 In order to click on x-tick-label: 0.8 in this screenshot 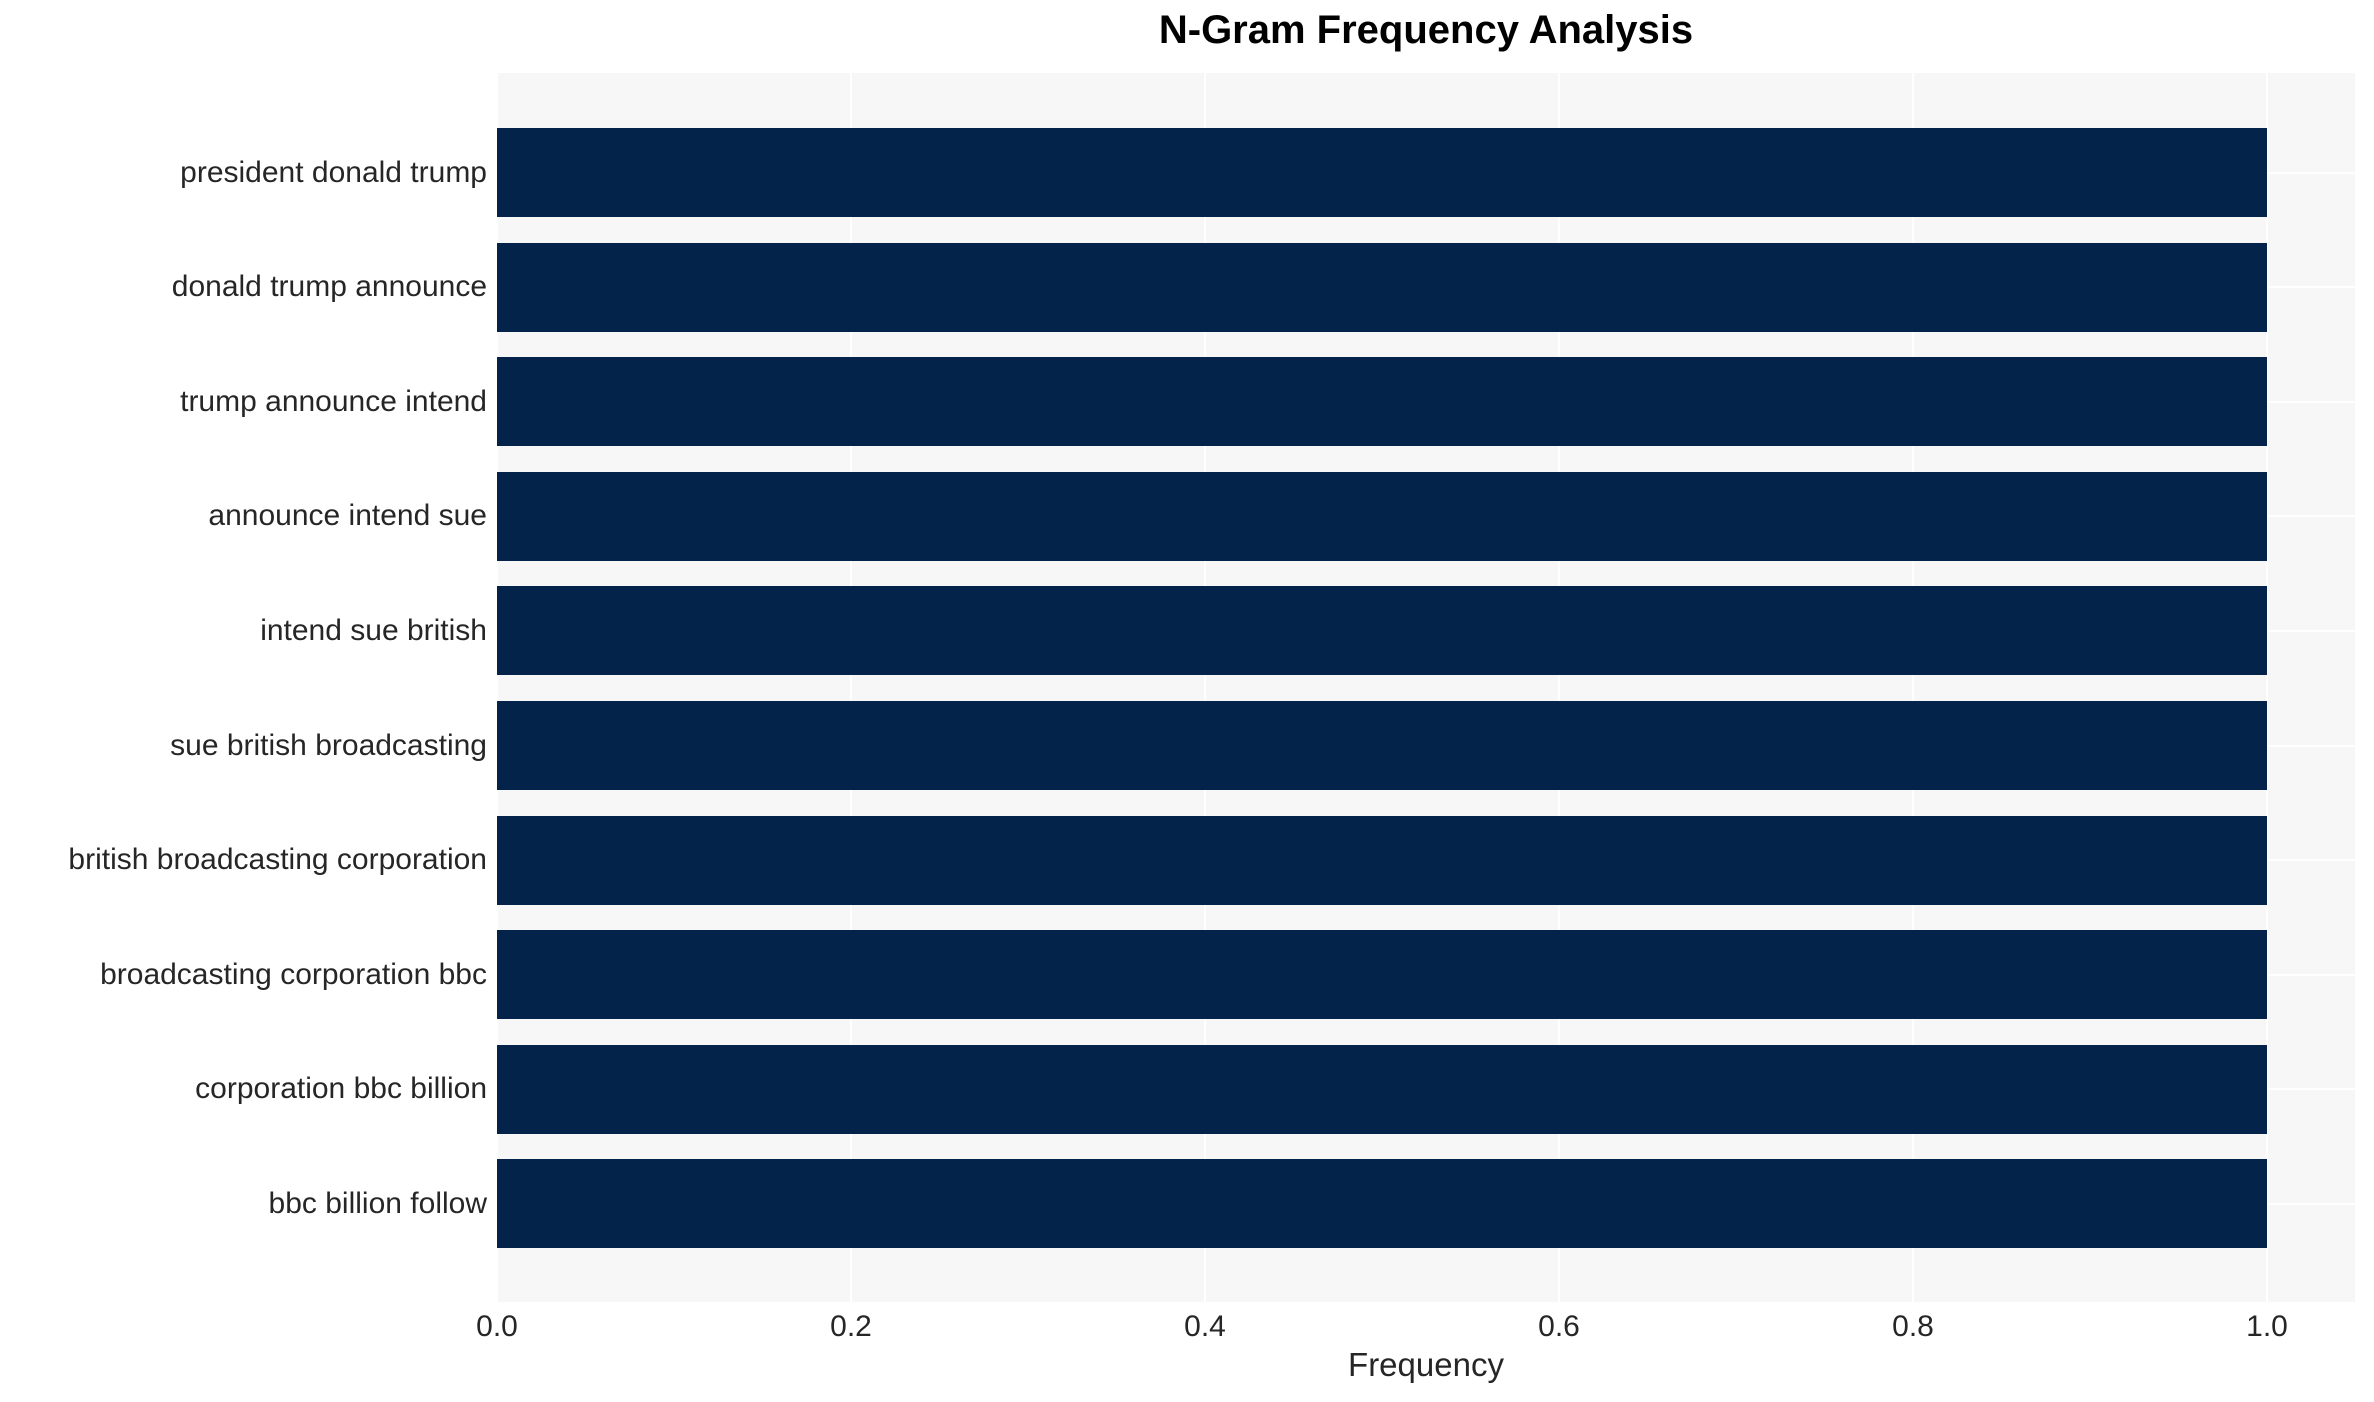, I will do `click(1913, 1326)`.